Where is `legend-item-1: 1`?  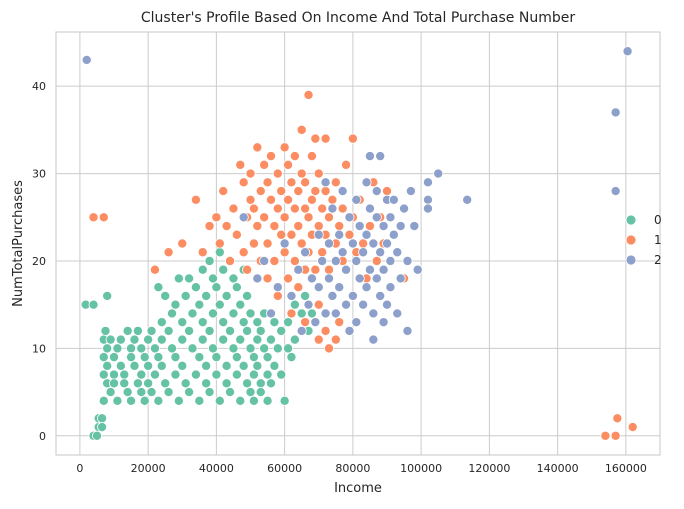 legend-item-1: 1 is located at coordinates (643, 240).